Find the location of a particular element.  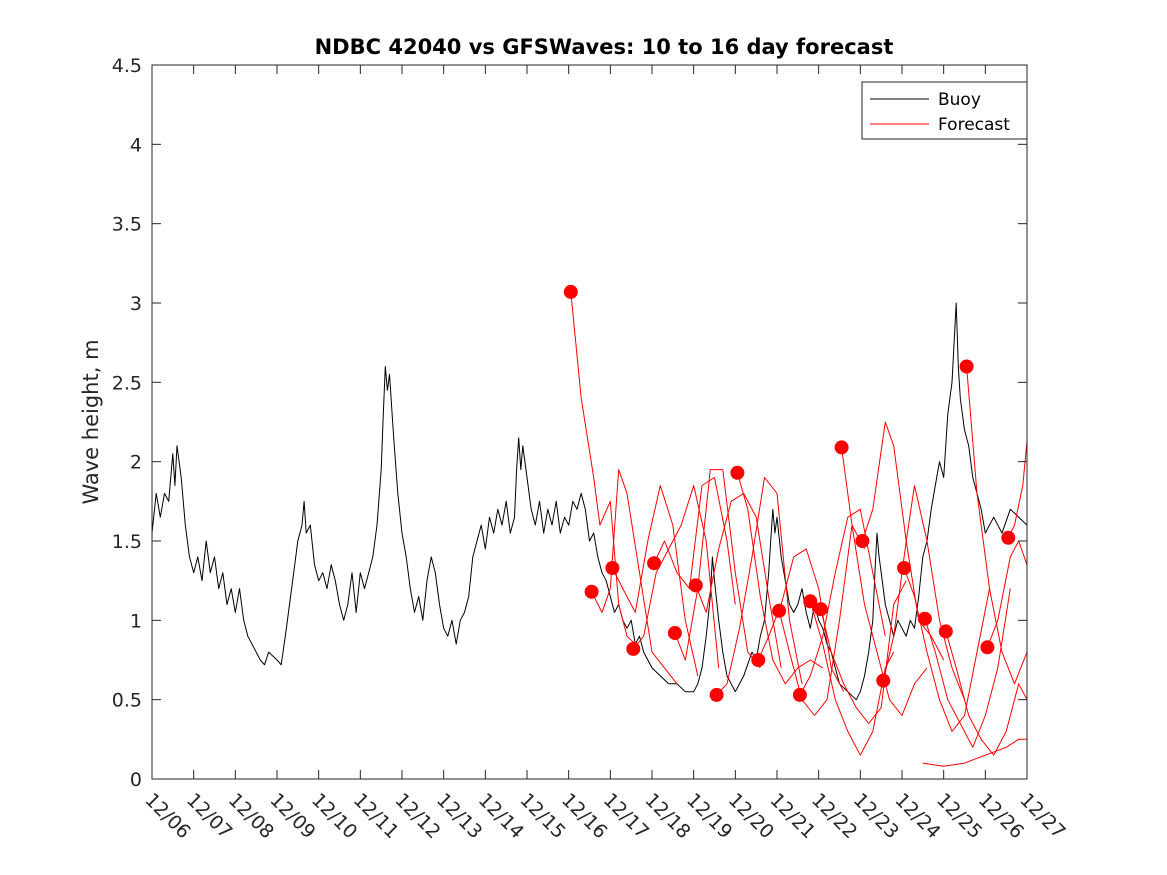

legend-label-forecast: Forecast is located at coordinates (974, 125).